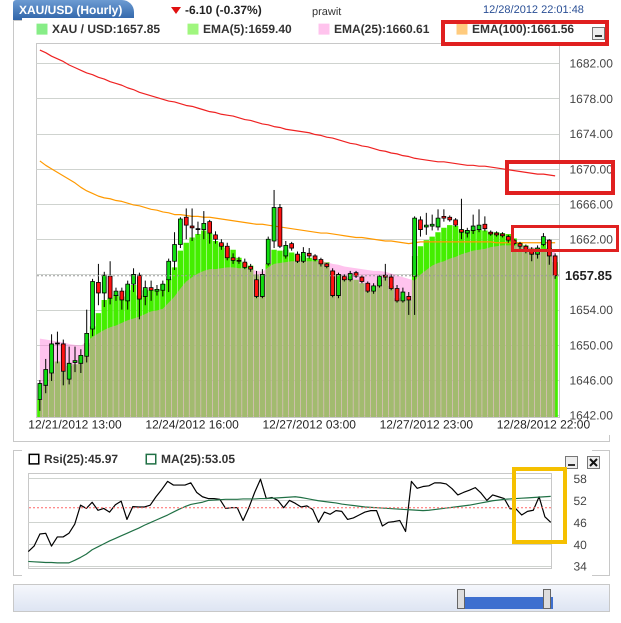 The image size is (621, 623). I want to click on legend-label: Rsi(25):45.97, so click(81, 459).